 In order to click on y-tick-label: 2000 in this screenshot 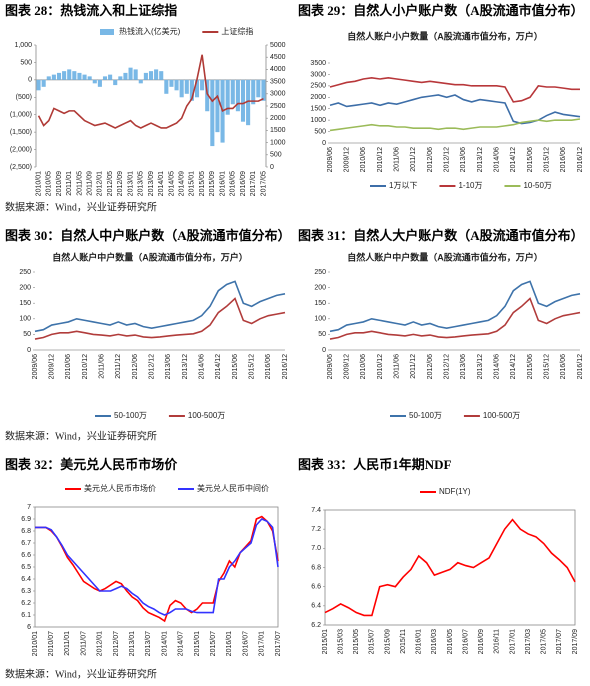, I will do `click(318, 97)`.